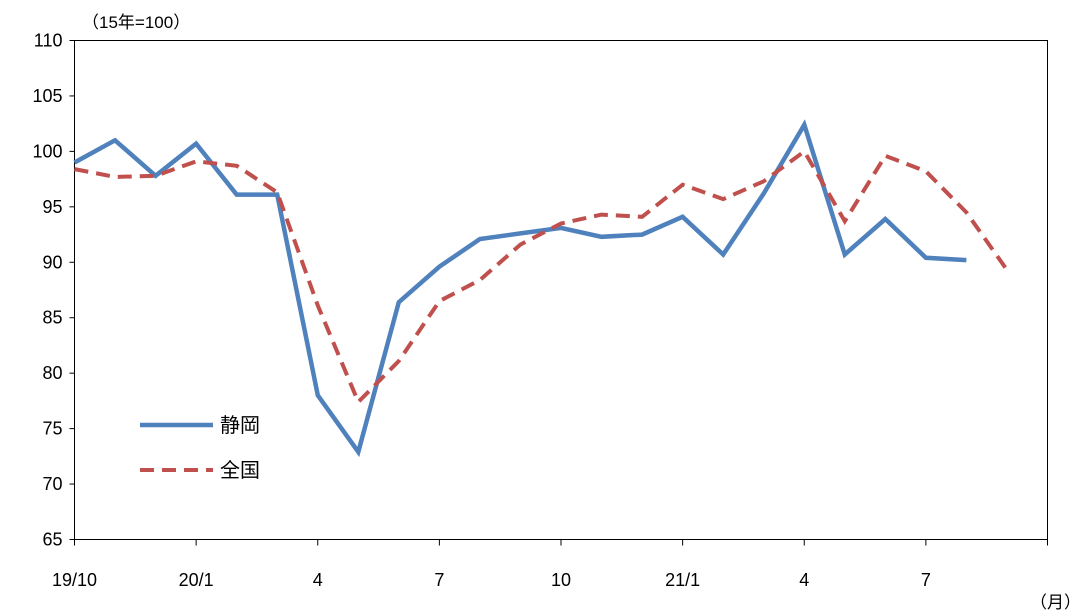  Describe the element at coordinates (74, 580) in the screenshot. I see `x-tick-label: 19/10` at that location.